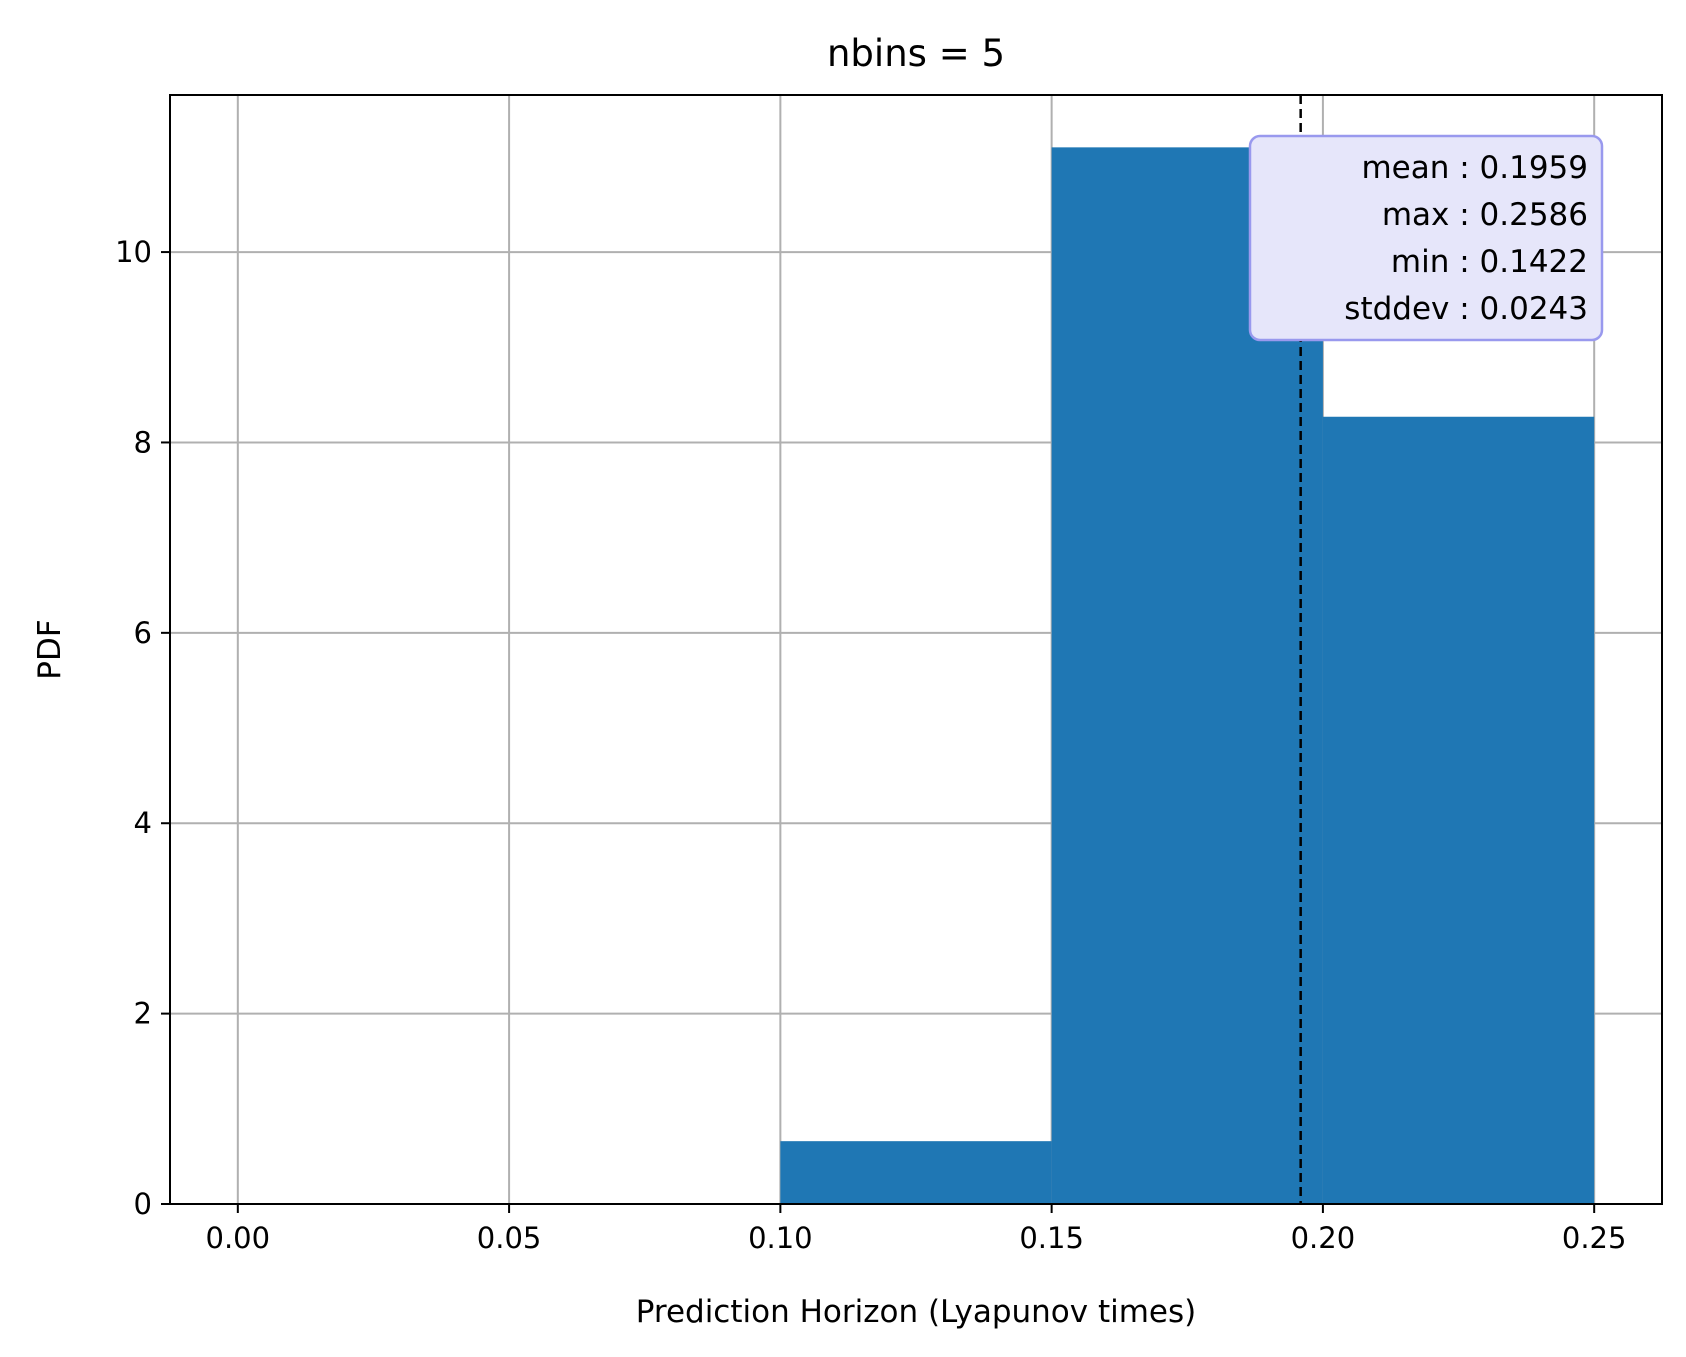  What do you see at coordinates (1466, 309) in the screenshot?
I see `stats-line: stddev : 0.0243` at bounding box center [1466, 309].